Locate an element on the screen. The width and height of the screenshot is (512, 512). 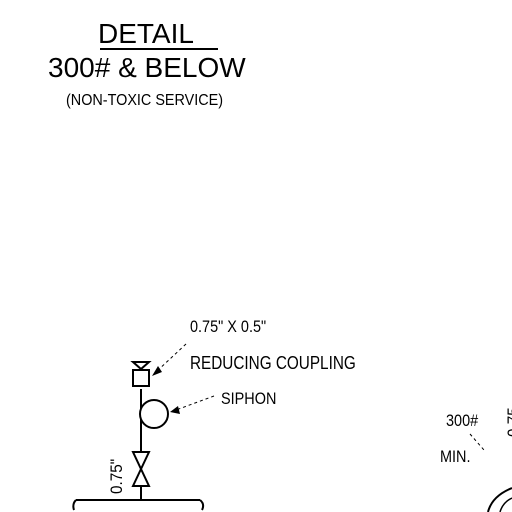
siphon-arrowhead is located at coordinates (175, 410).